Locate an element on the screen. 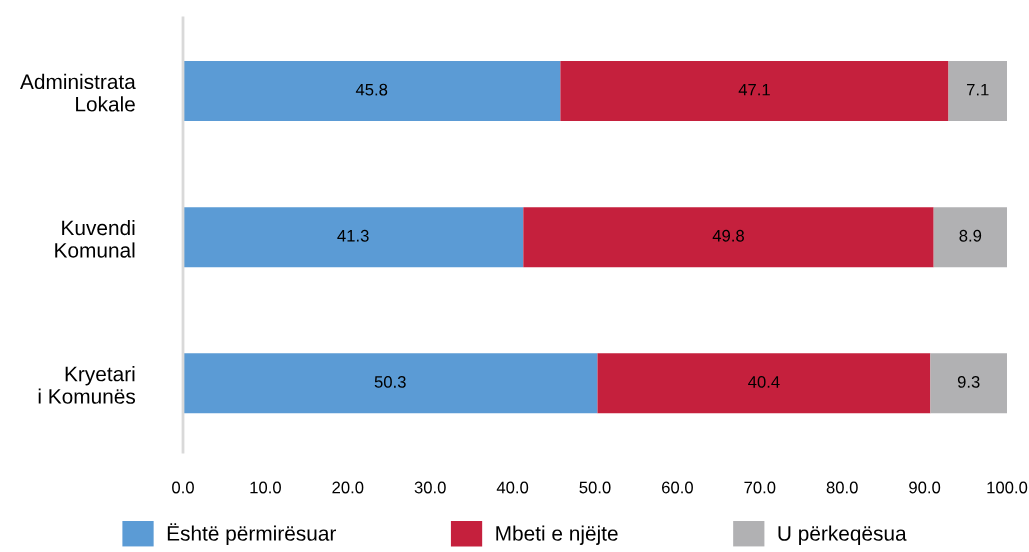  data-label: 45.8 is located at coordinates (371, 89).